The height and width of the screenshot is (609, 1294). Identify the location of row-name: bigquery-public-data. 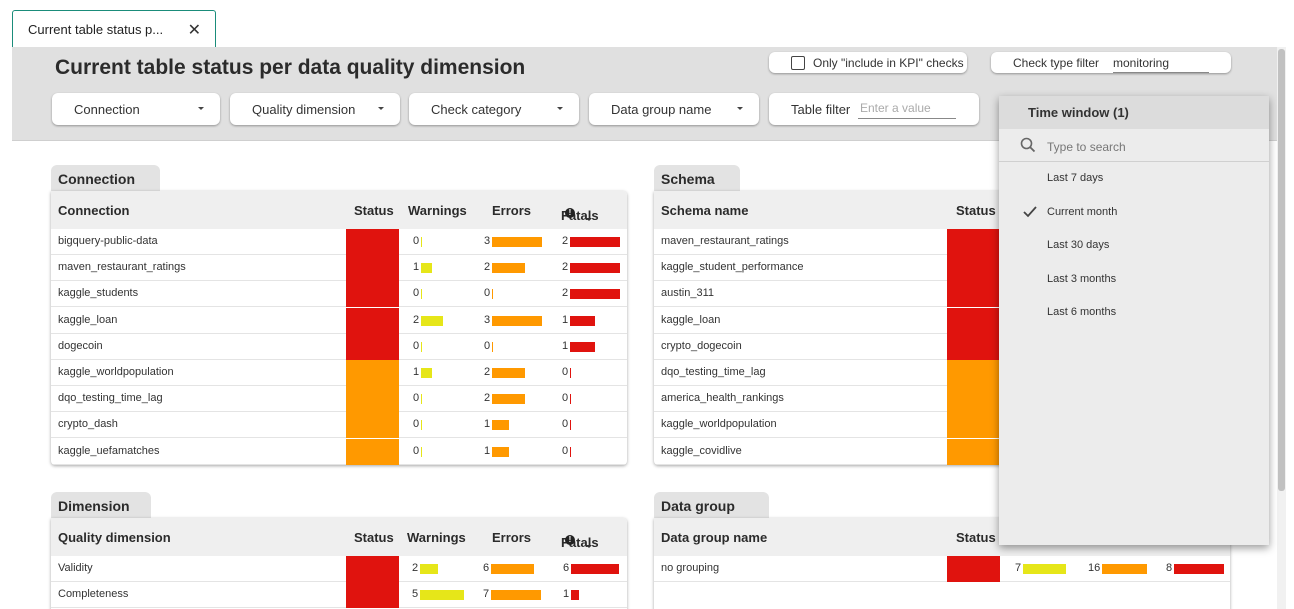
(108, 241).